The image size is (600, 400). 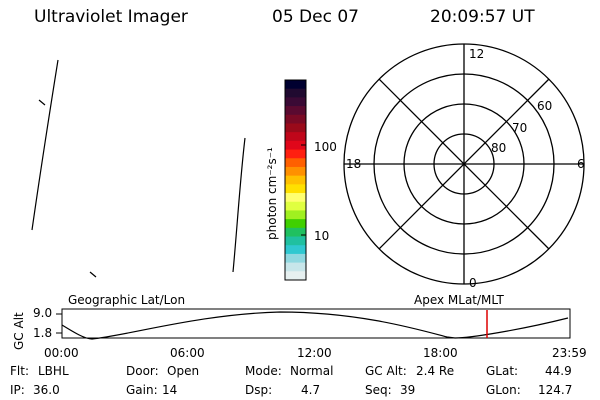 What do you see at coordinates (19, 371) in the screenshot?
I see `flt-label: Flt:` at bounding box center [19, 371].